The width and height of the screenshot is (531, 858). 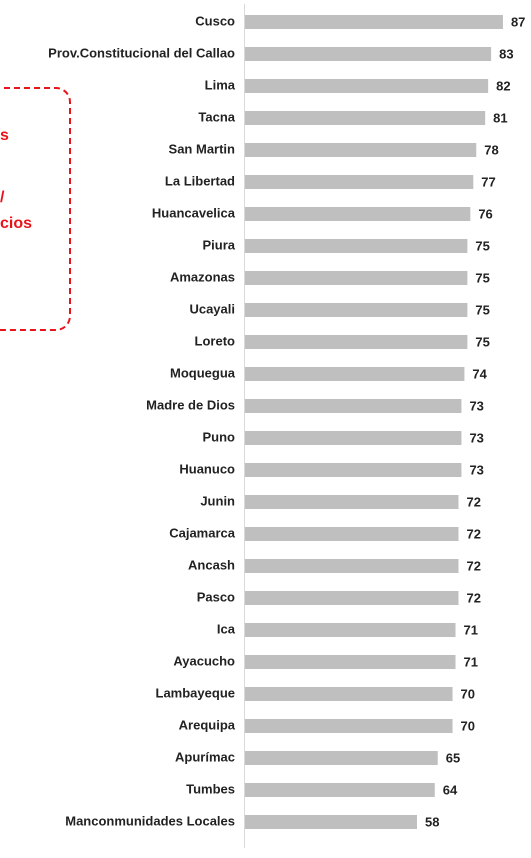 I want to click on annotation-box, so click(x=35, y=209).